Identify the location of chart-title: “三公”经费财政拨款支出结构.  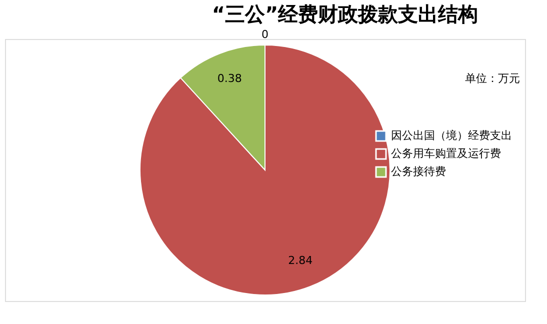
(345, 14).